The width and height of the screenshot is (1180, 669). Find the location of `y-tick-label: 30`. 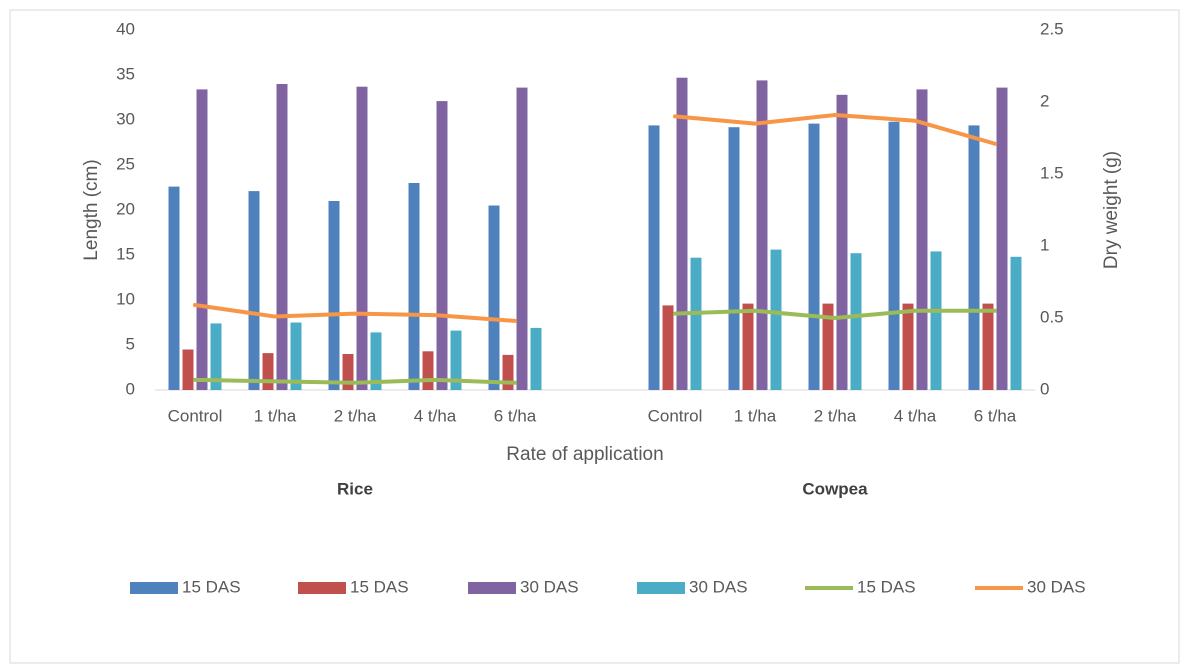

y-tick-label: 30 is located at coordinates (125, 118).